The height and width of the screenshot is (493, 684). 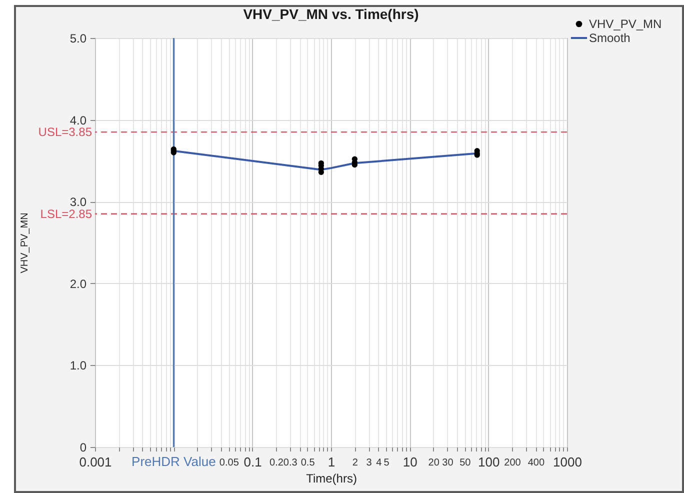 I want to click on y-tick-label: 0, so click(x=83, y=447).